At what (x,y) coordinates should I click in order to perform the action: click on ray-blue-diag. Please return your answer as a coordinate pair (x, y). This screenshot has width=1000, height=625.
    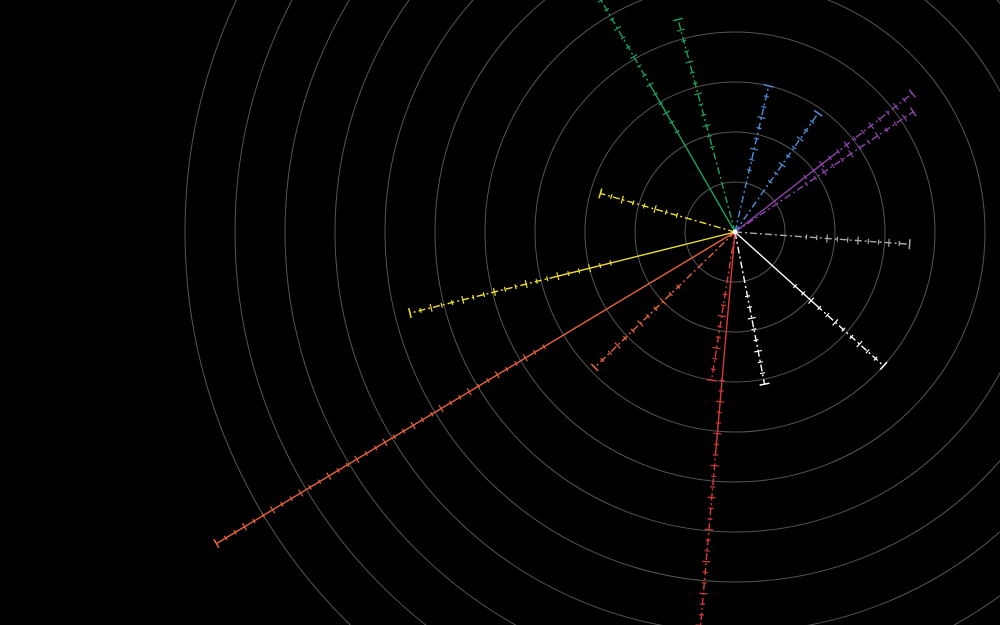
    Looking at the image, I should click on (778, 171).